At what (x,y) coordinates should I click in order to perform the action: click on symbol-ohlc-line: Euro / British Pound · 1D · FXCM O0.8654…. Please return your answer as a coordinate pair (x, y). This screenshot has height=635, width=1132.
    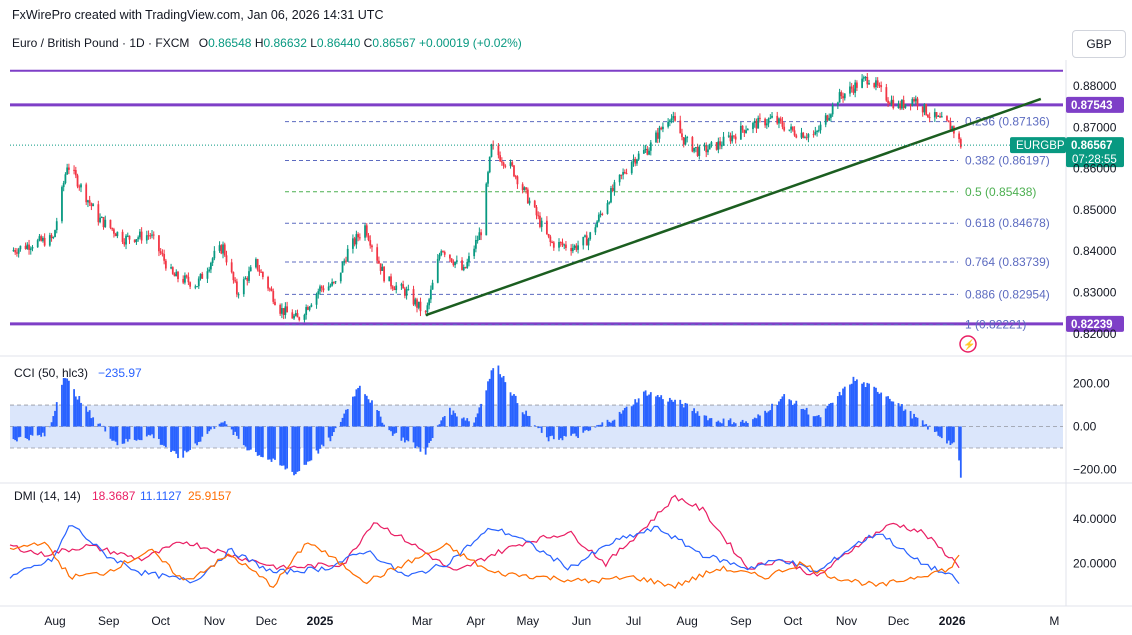
    Looking at the image, I should click on (267, 43).